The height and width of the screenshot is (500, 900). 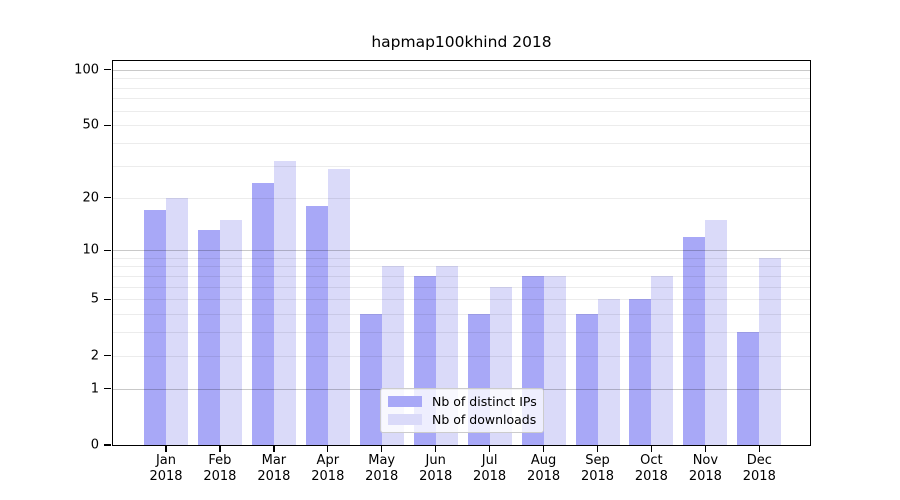 I want to click on x-tick-label: Dec 2018, so click(x=759, y=468).